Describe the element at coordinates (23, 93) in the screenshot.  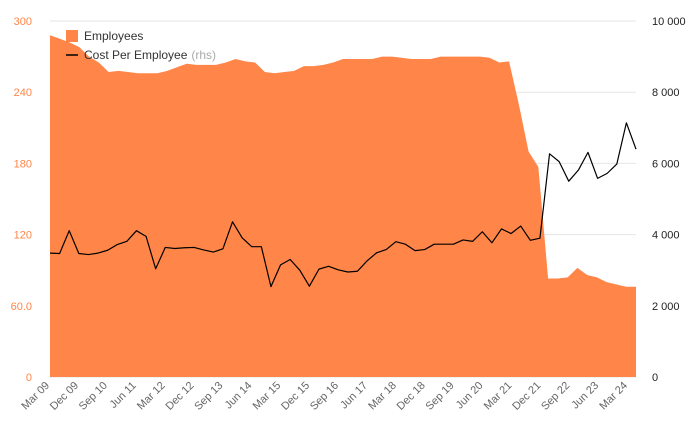
I see `left-axis-tick-label: 240` at that location.